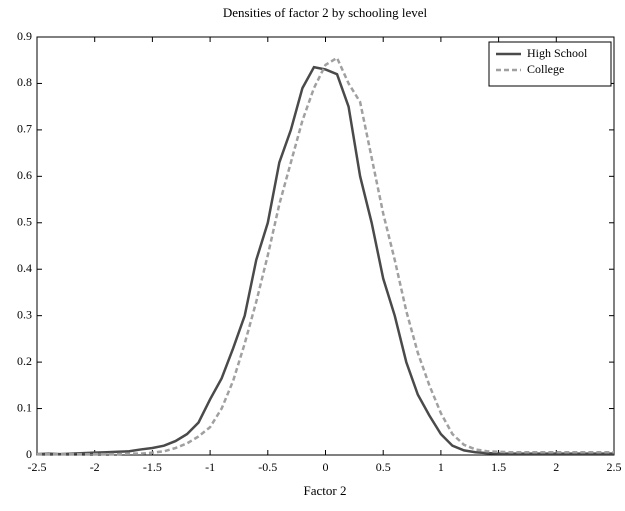 This screenshot has width=625, height=511. Describe the element at coordinates (24, 407) in the screenshot. I see `y-tick-label: 0.1` at that location.